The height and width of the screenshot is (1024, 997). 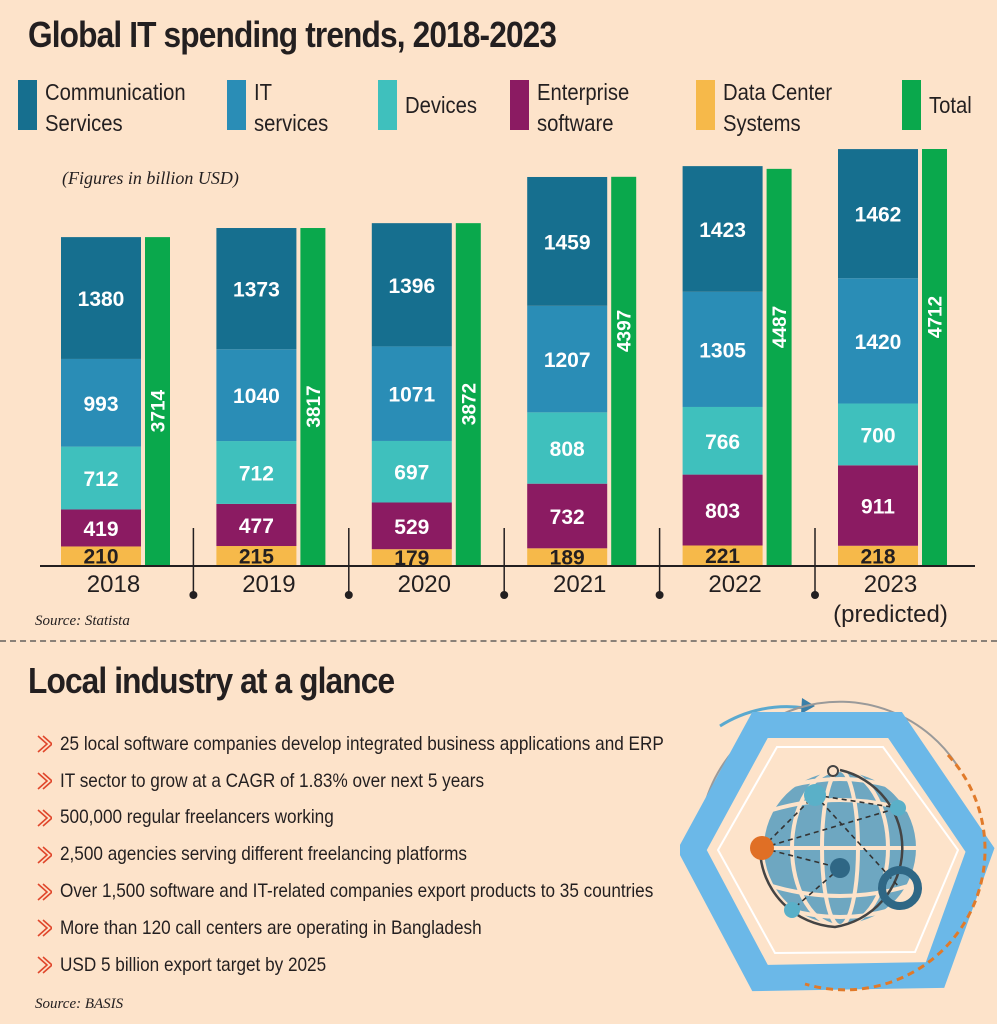 I want to click on fact-item: 500,000 regular freelancers working, so click(x=390, y=818).